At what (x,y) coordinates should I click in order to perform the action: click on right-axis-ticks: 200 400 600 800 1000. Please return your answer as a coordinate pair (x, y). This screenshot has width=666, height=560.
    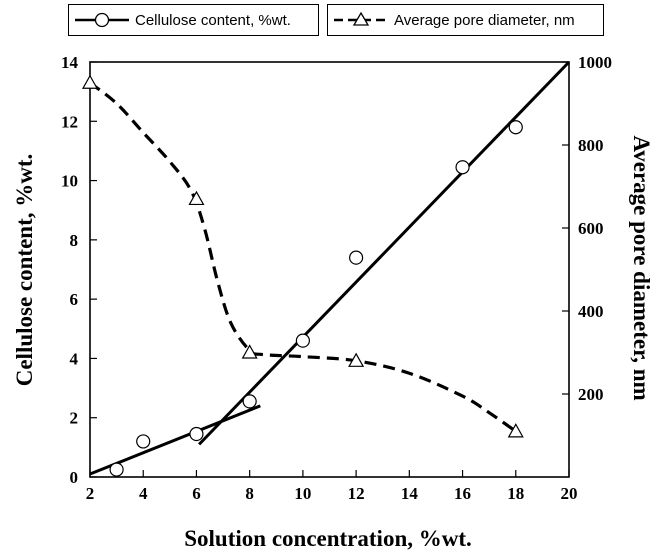
    Looking at the image, I should click on (587, 228).